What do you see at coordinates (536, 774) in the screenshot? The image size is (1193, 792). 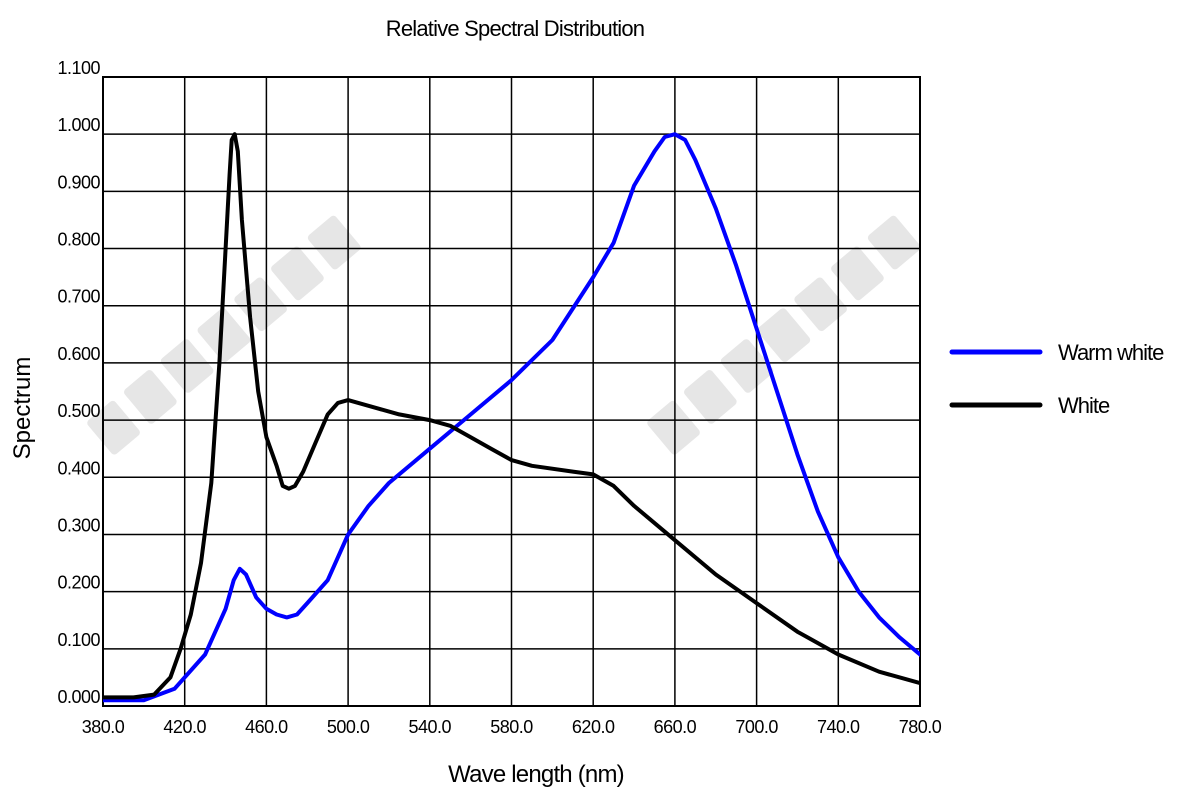 I see `x-axis-label: Wave length (nm)` at bounding box center [536, 774].